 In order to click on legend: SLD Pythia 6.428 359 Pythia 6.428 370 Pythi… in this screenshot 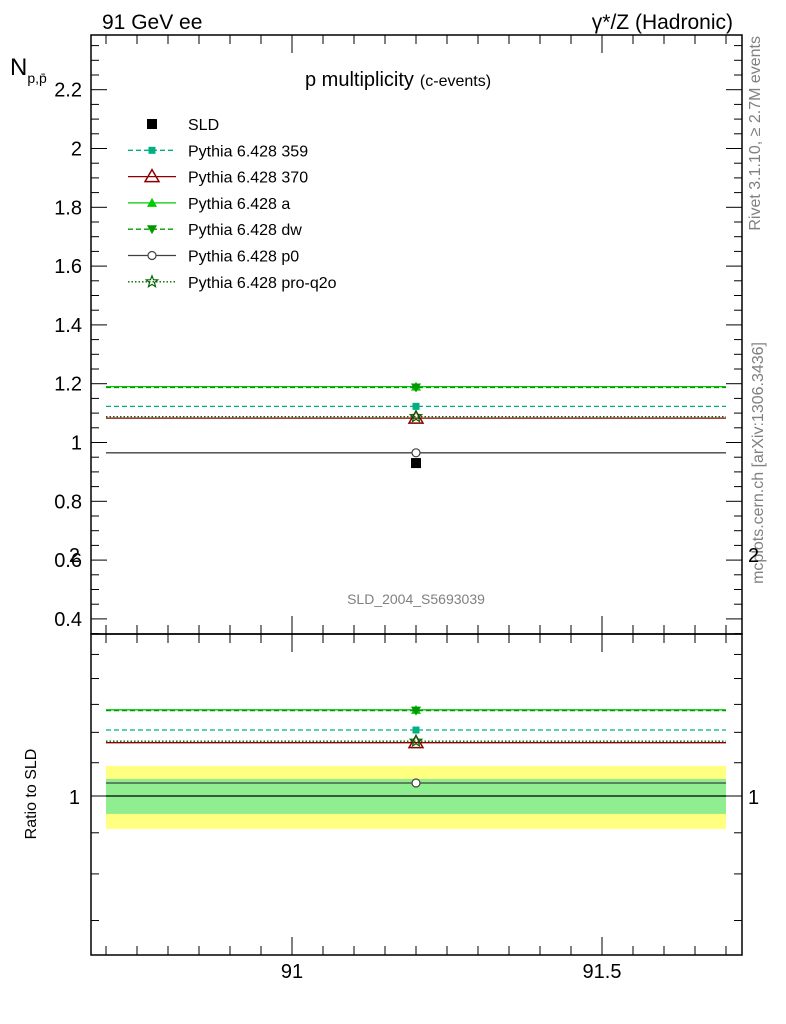, I will do `click(232, 204)`.